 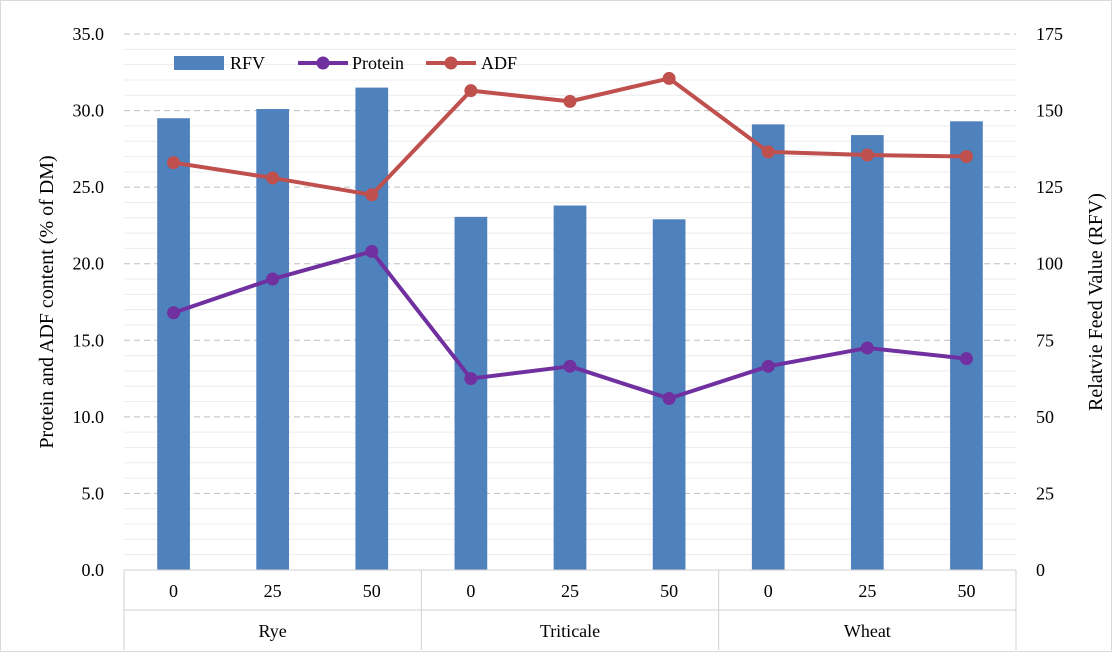 I want to click on y2-tick-label: 50, so click(x=1045, y=417).